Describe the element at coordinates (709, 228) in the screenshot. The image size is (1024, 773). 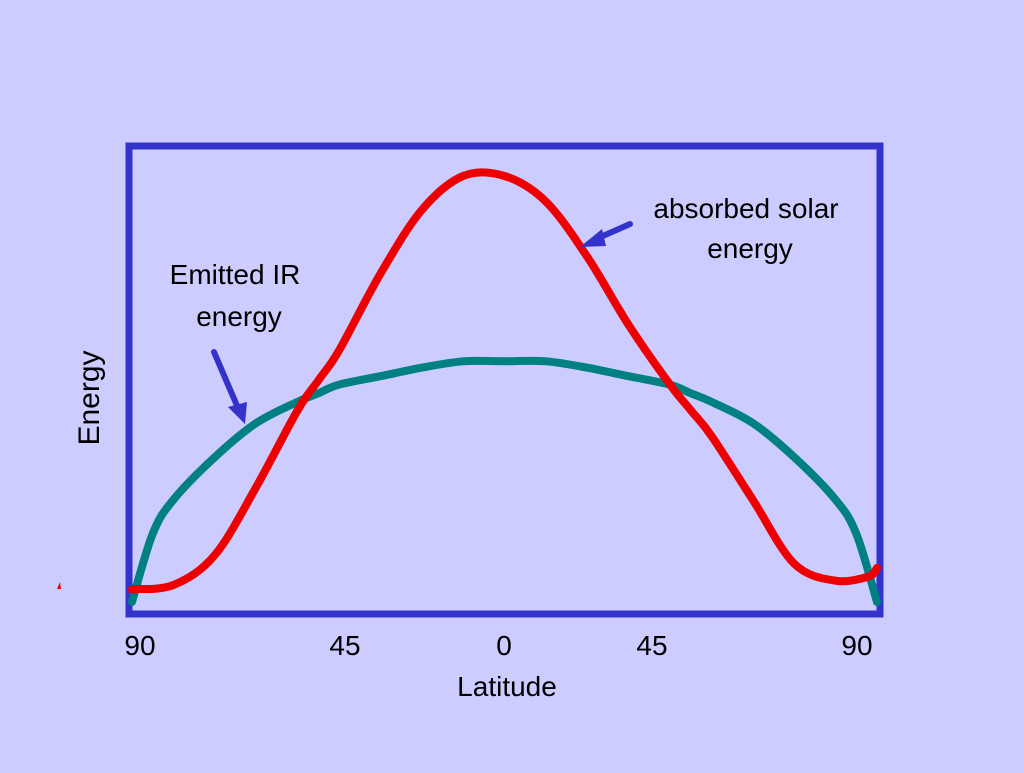
I see `annotation-absorbed-solar: absorbed solar energy` at that location.